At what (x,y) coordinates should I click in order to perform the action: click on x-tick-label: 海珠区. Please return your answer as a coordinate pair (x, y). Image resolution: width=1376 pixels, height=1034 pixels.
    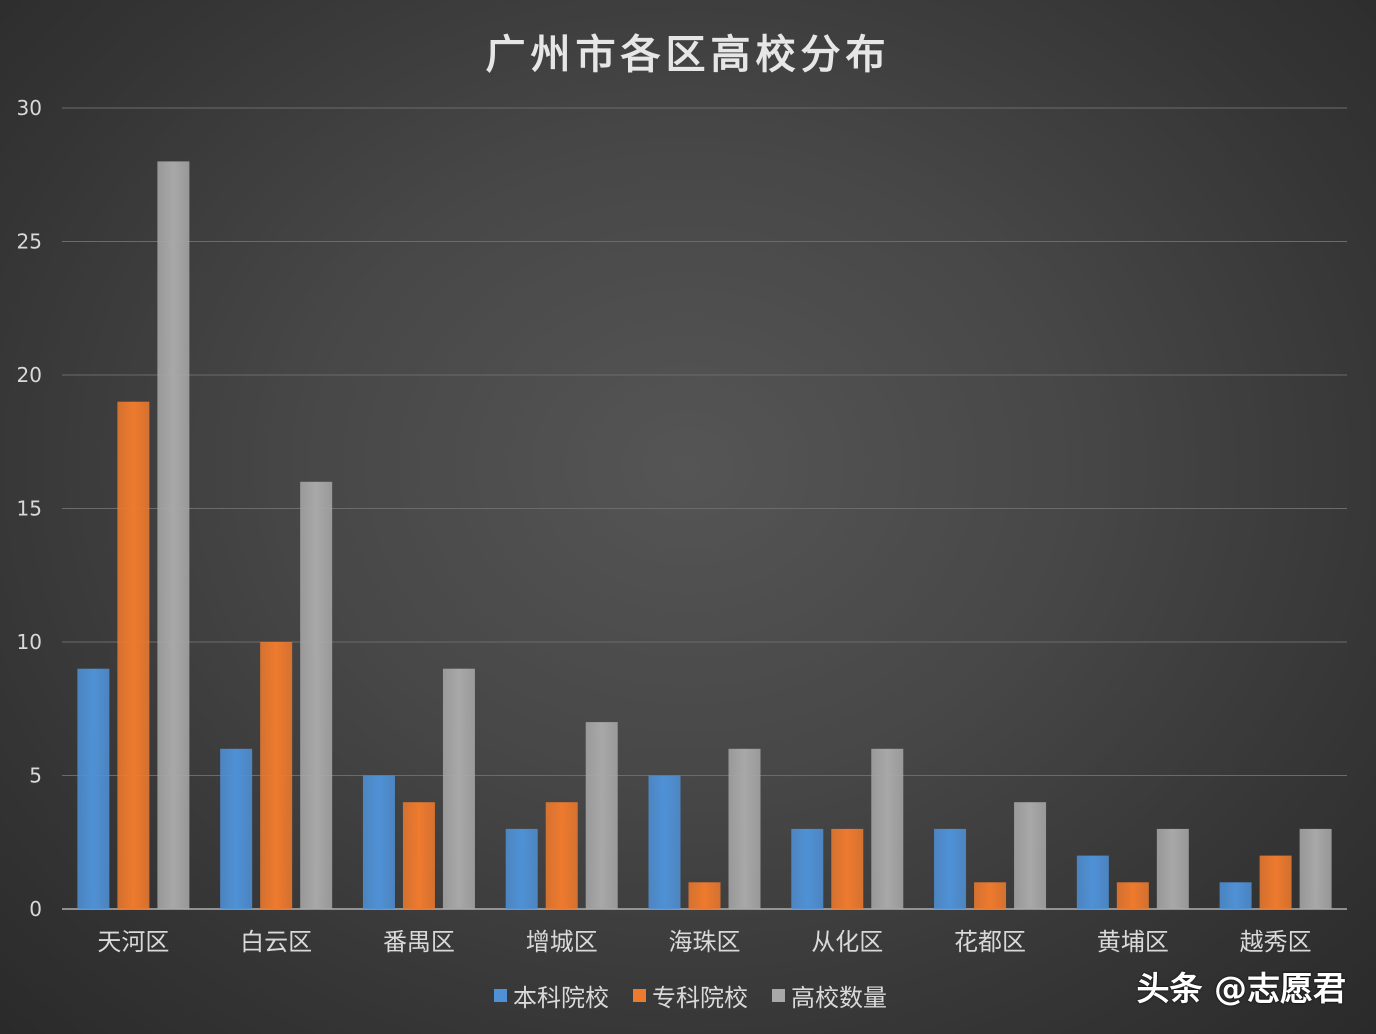
    Looking at the image, I should click on (705, 942).